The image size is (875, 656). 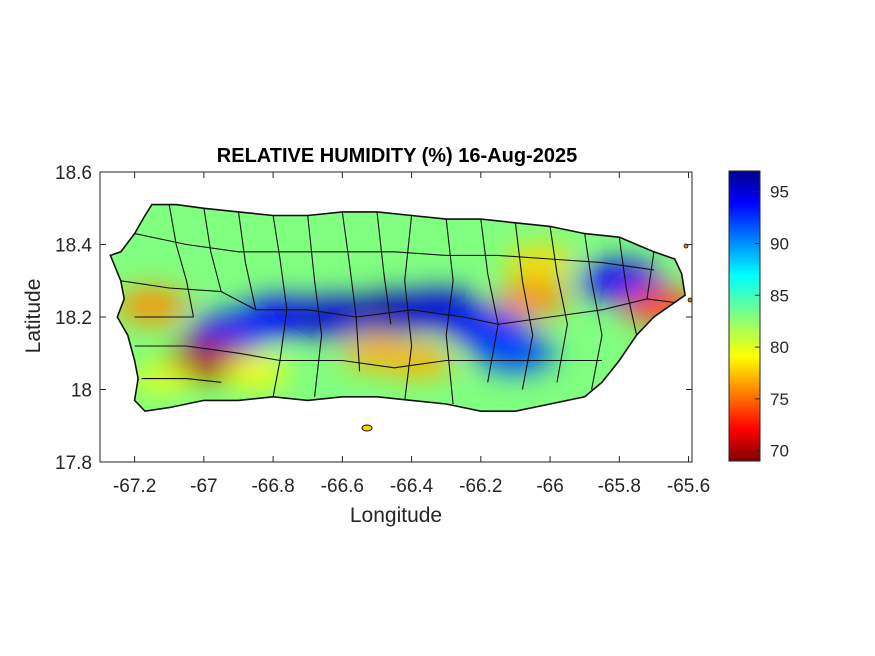 What do you see at coordinates (688, 486) in the screenshot?
I see `x-tick-label: -65.6` at bounding box center [688, 486].